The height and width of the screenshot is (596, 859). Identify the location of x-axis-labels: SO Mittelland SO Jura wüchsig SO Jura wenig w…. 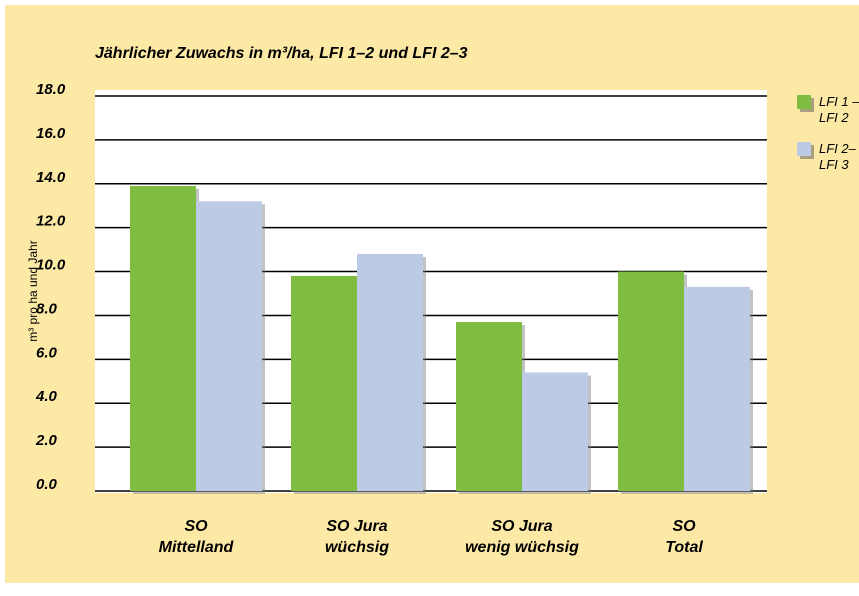
(431, 537).